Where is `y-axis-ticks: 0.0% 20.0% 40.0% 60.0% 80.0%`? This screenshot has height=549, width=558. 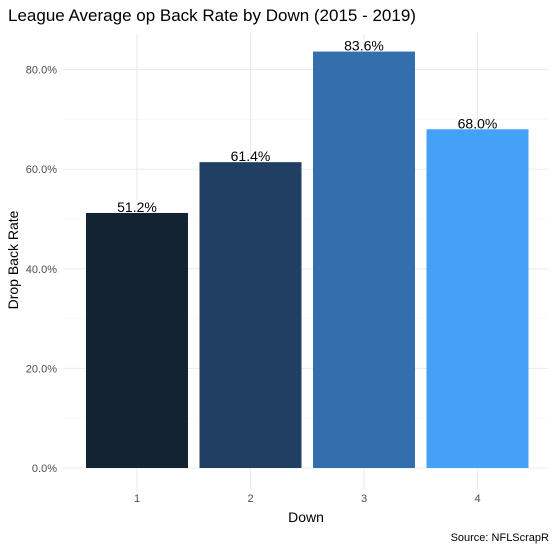
y-axis-ticks: 0.0% 20.0% 40.0% 60.0% 80.0% is located at coordinates (41, 270).